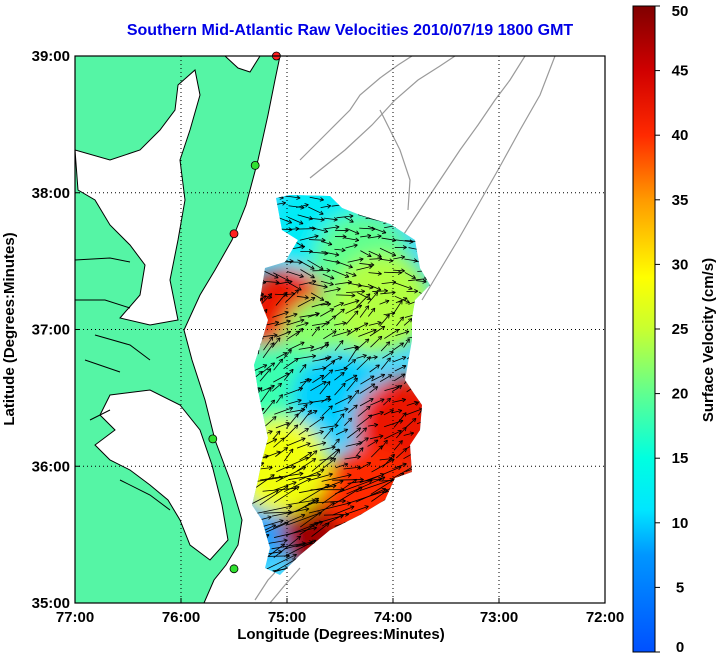 The width and height of the screenshot is (724, 659). Describe the element at coordinates (287, 617) in the screenshot. I see `x-tick-label: 75:00` at that location.